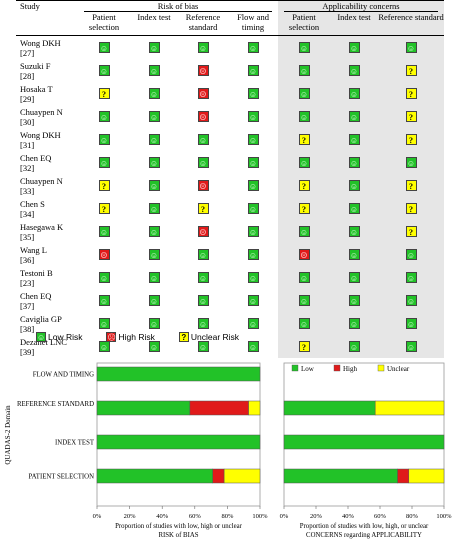 The height and width of the screenshot is (550, 462). Describe the element at coordinates (230, 185) in the screenshot. I see `table-row: Chuaypen N [33]? ☺ ☹ ☺? ☺?` at that location.